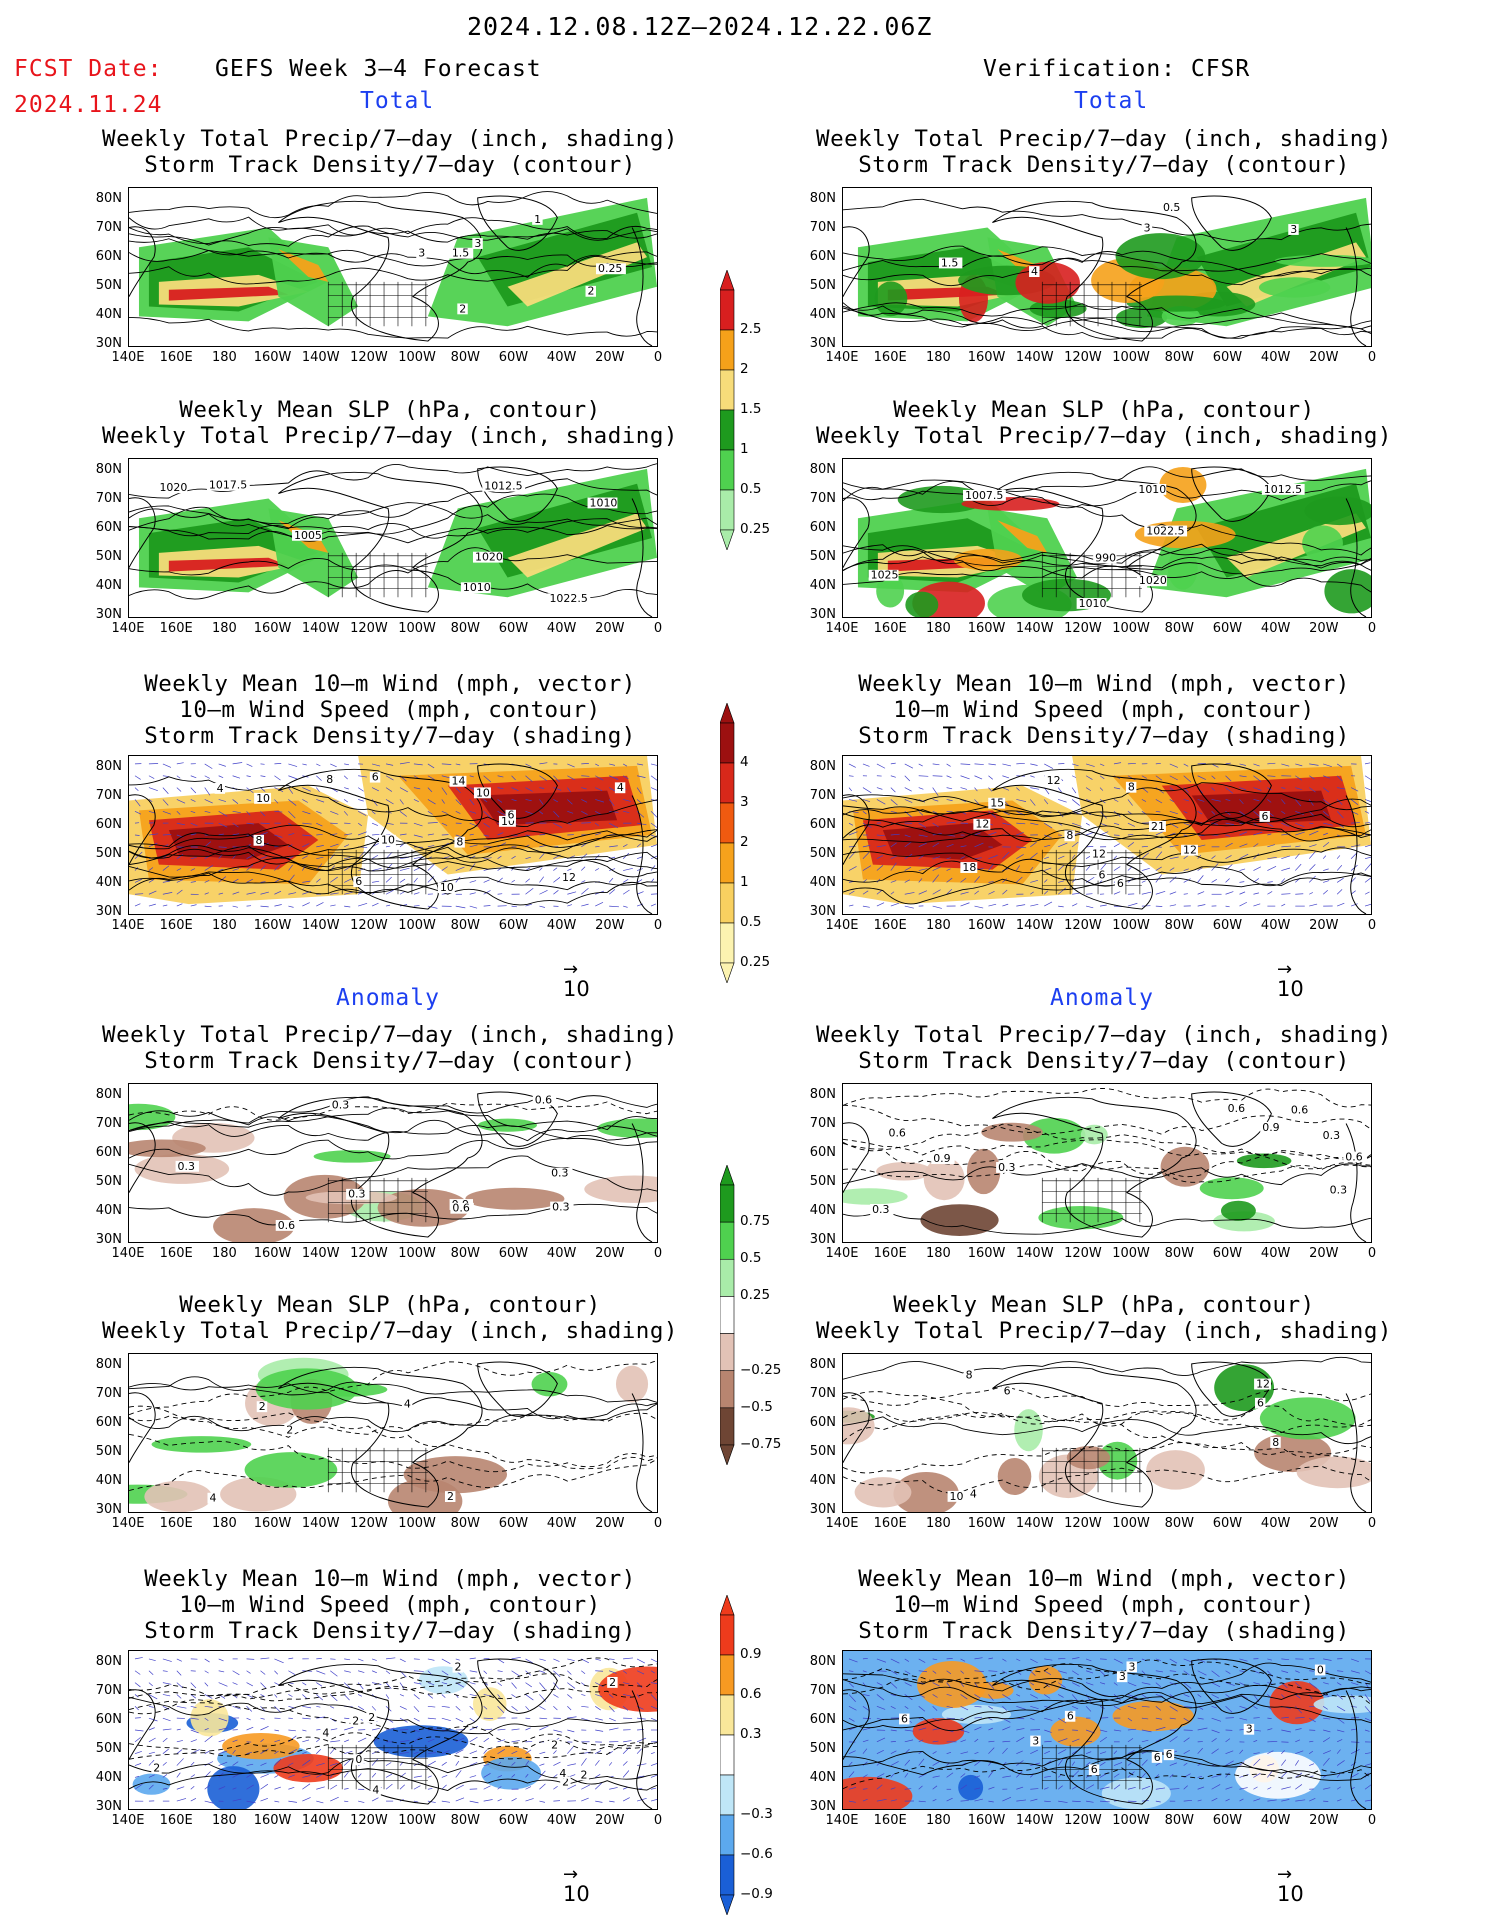  Describe the element at coordinates (744, 762) in the screenshot. I see `colorbar-tick-label: 4` at that location.